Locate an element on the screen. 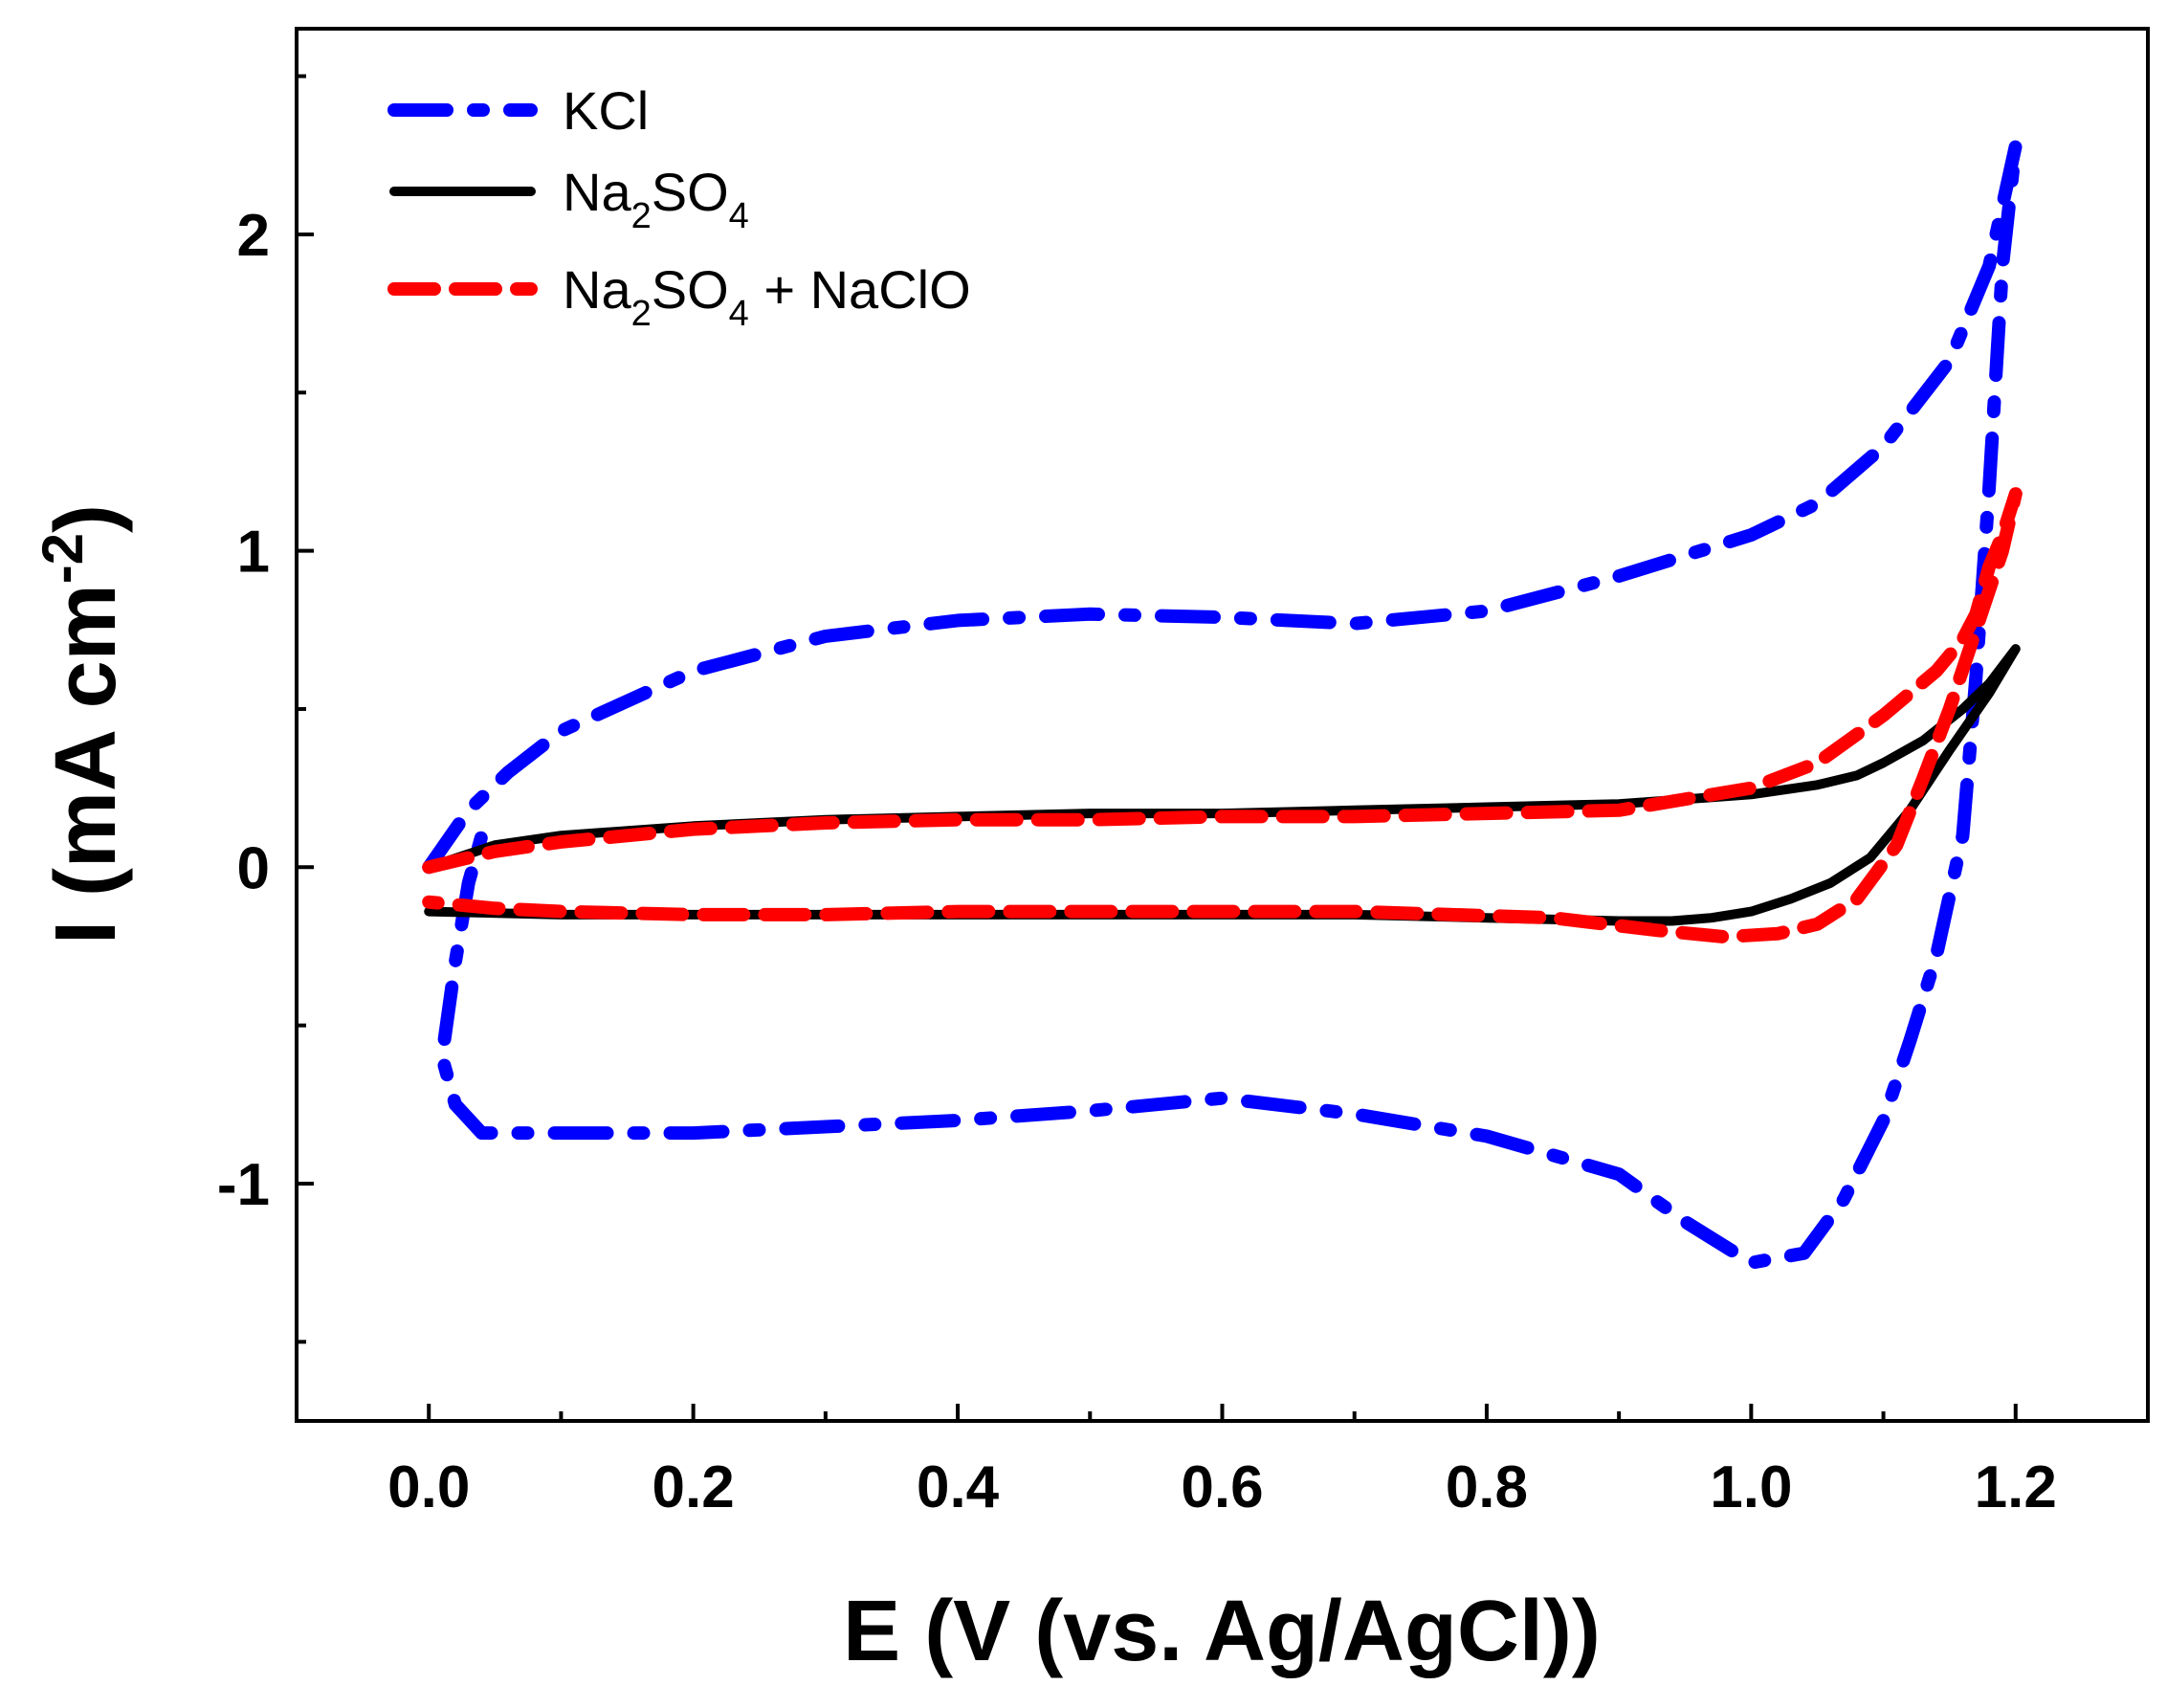  y-tick-label: -1 is located at coordinates (243, 1185).